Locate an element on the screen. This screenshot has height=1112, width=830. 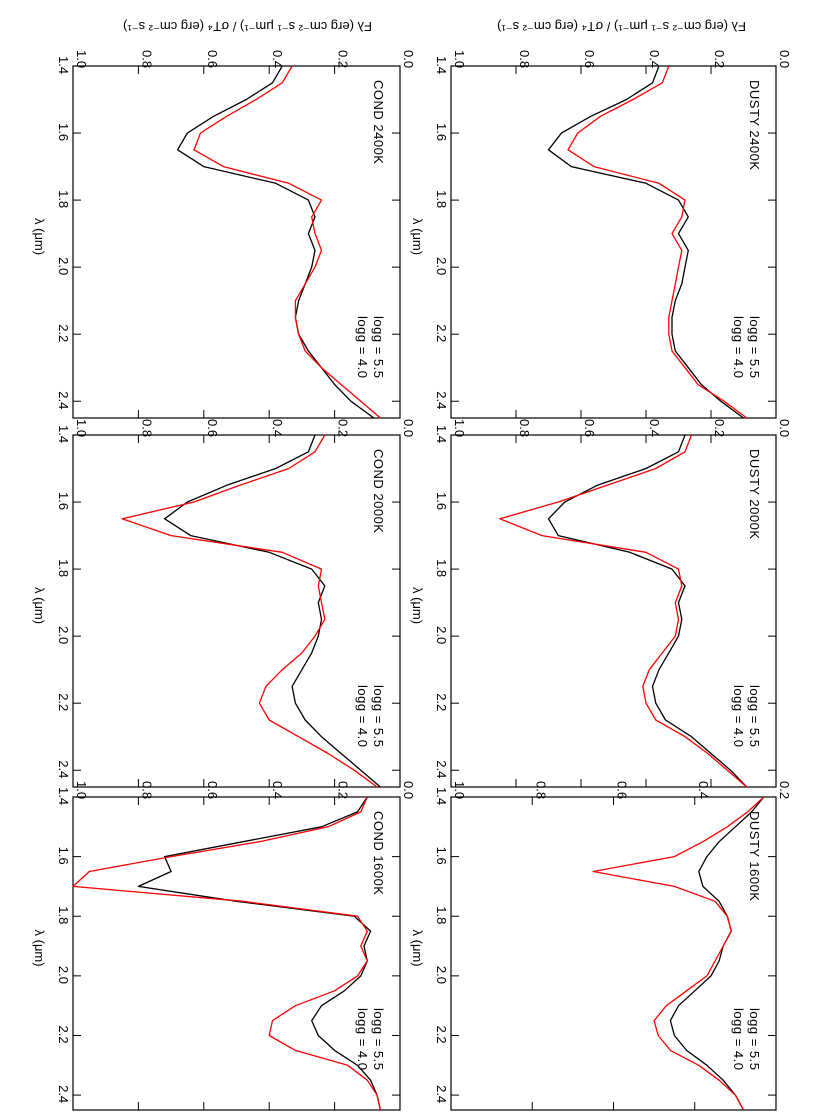
panel-title: DUSTY 2400K is located at coordinates (754, 125).